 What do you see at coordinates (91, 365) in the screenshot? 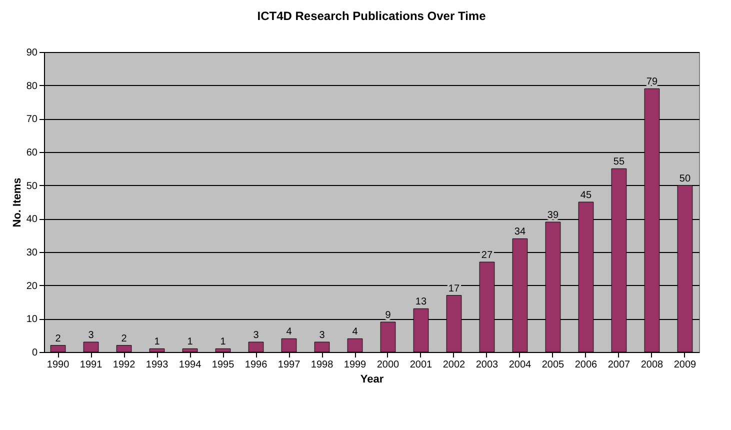
I see `x-tick-label: 1991` at bounding box center [91, 365].